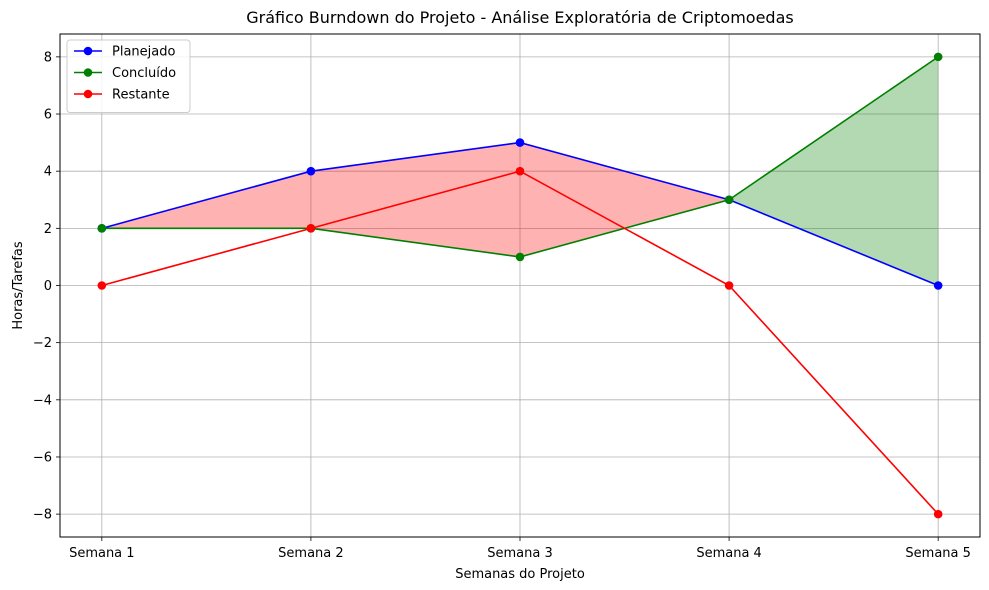 The height and width of the screenshot is (590, 989). Describe the element at coordinates (48, 229) in the screenshot. I see `y-tick-label: 2` at that location.